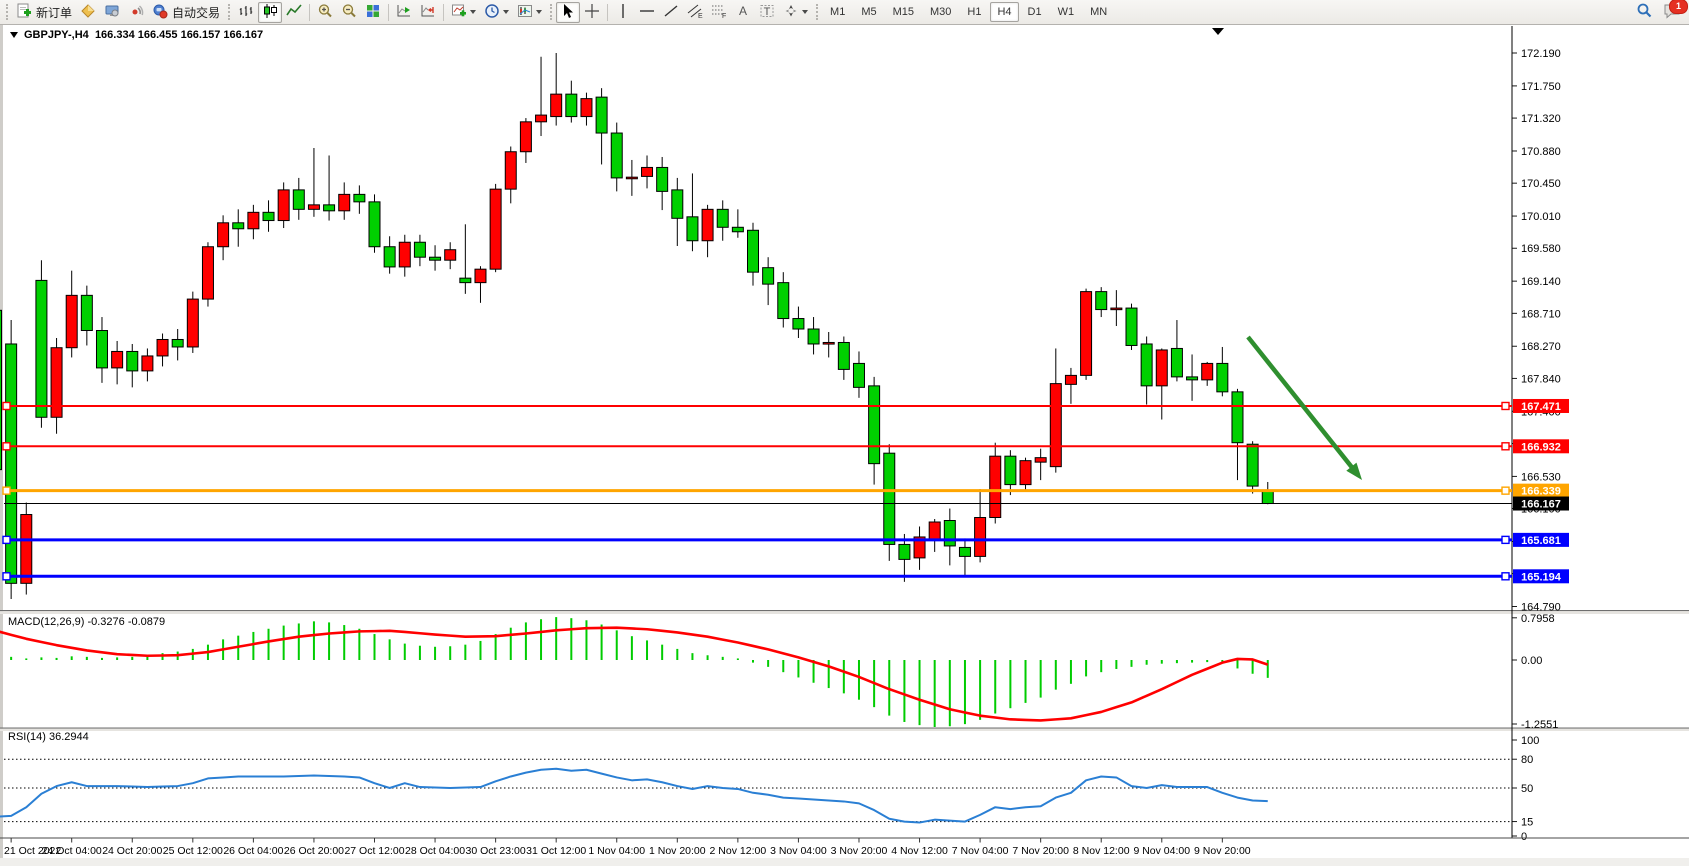 This screenshot has height=866, width=1689. I want to click on chevron-down-icon, so click(539, 12).